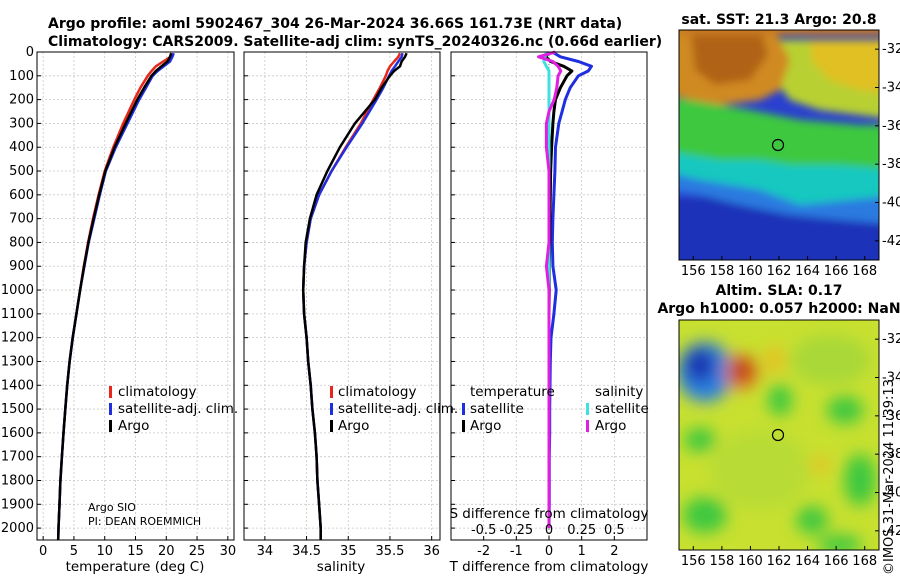 This screenshot has width=900, height=580. I want to click on legend-header-temperature: temperature, so click(512, 392).